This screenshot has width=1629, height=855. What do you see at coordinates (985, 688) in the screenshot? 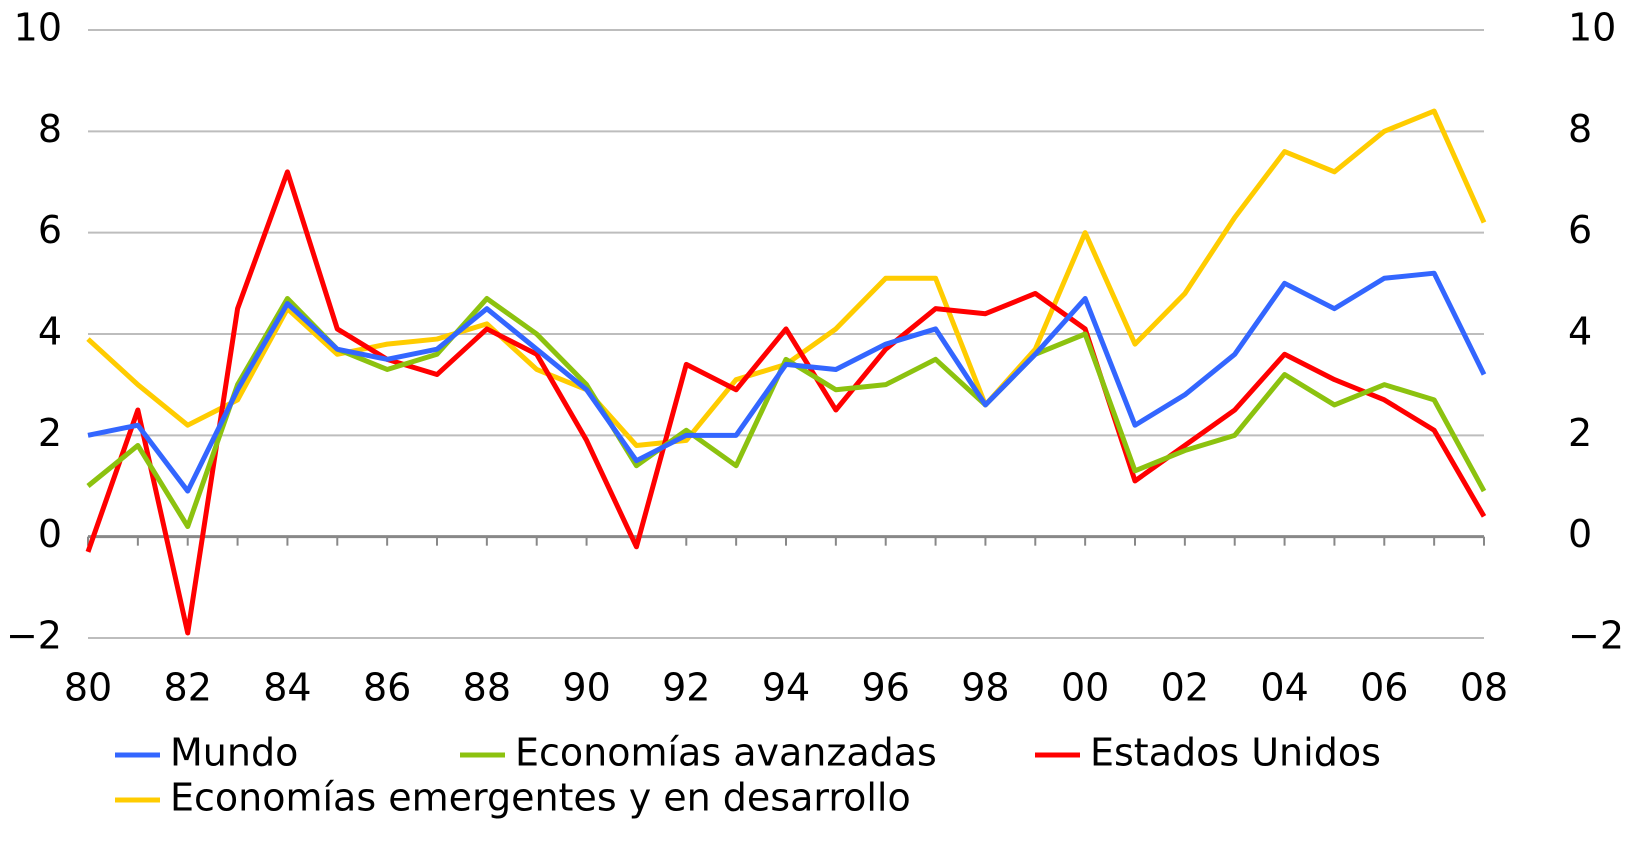
I see `x-tick-label: 98` at bounding box center [985, 688].